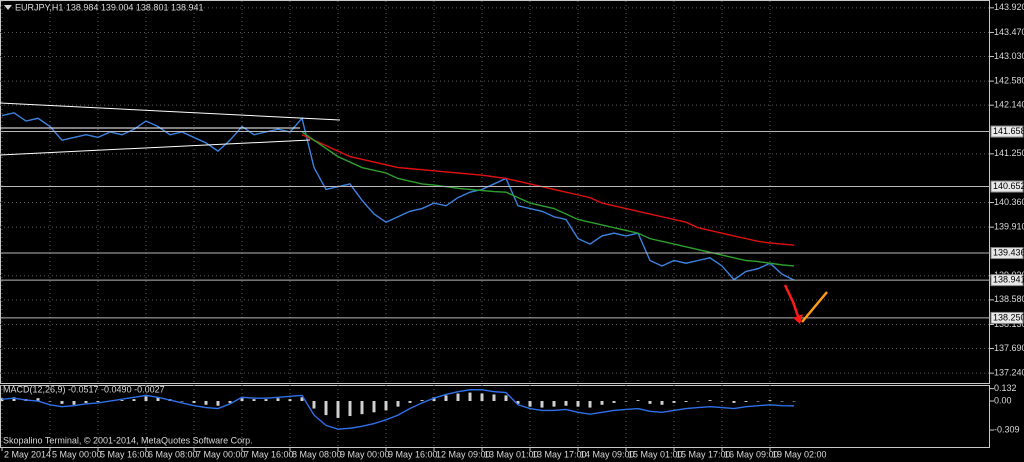 Image resolution: width=1024 pixels, height=462 pixels. What do you see at coordinates (155, 147) in the screenshot?
I see `trendline-lower` at bounding box center [155, 147].